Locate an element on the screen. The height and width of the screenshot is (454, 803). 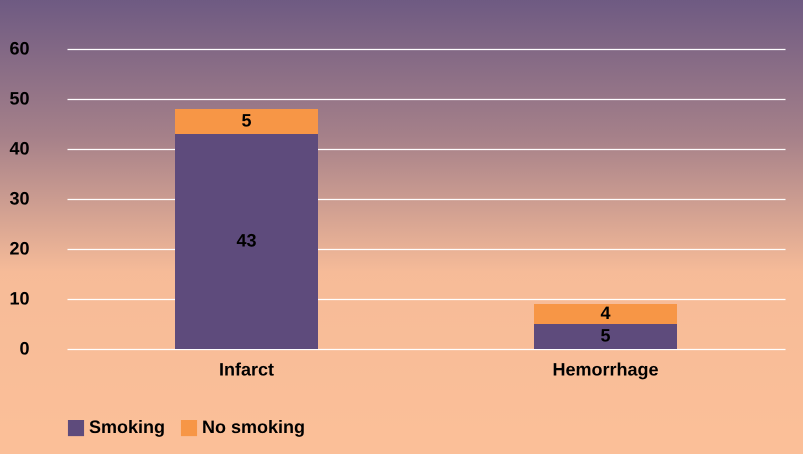
y-tick-label: 50 is located at coordinates (19, 98).